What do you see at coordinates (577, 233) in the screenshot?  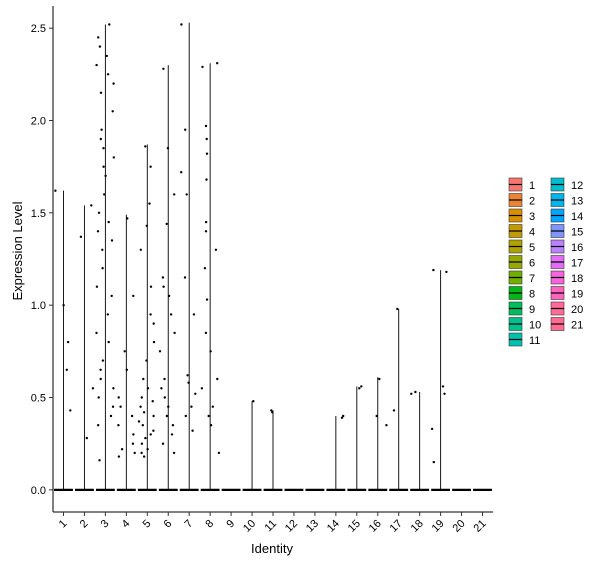 I see `legend-label: 15` at bounding box center [577, 233].